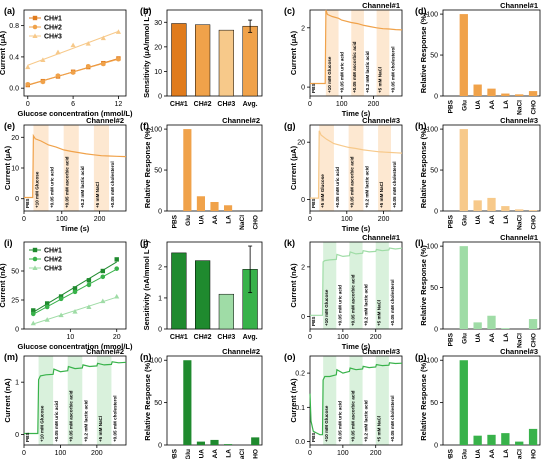 The height and width of the screenshot is (459, 550). Describe the element at coordinates (53, 269) in the screenshot. I see `legend-label: CH#3` at that location.